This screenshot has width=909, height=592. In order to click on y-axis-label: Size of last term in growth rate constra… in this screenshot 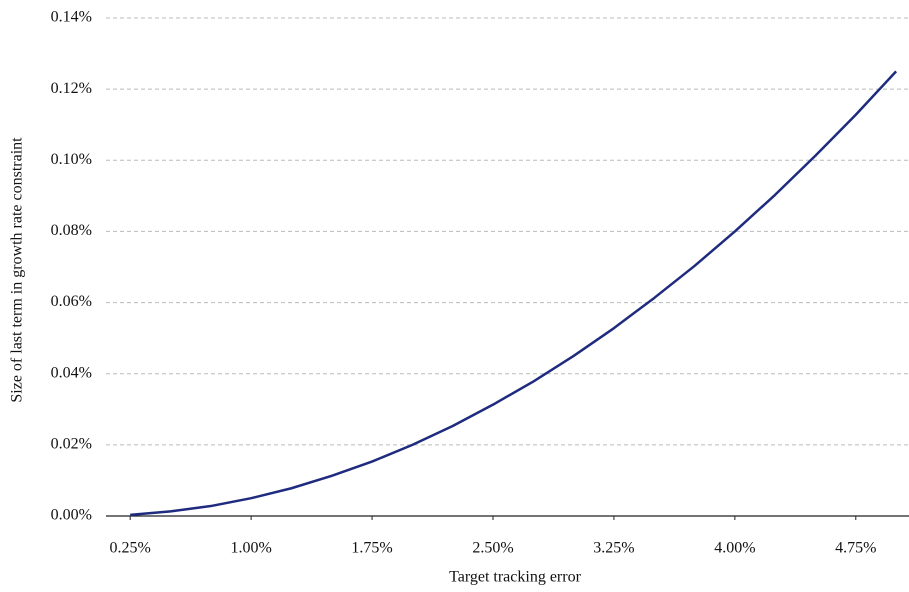, I will do `click(17, 270)`.